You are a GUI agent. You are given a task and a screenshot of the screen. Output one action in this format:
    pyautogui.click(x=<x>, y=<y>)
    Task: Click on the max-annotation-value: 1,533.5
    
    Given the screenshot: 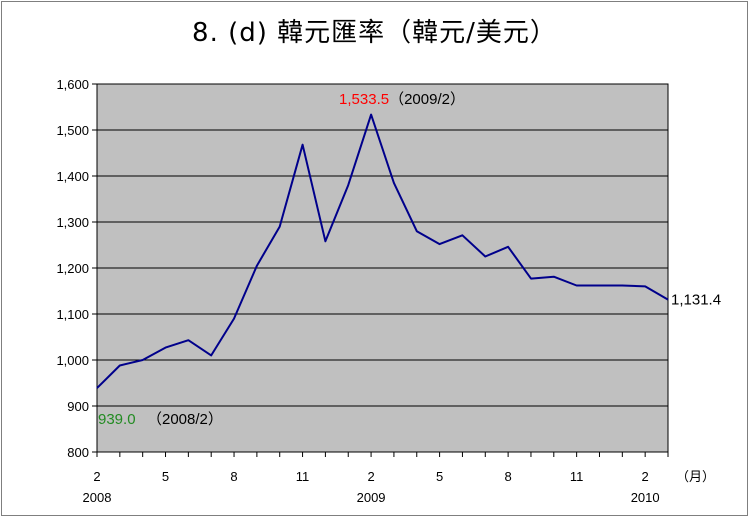 What is the action you would take?
    pyautogui.click(x=364, y=99)
    